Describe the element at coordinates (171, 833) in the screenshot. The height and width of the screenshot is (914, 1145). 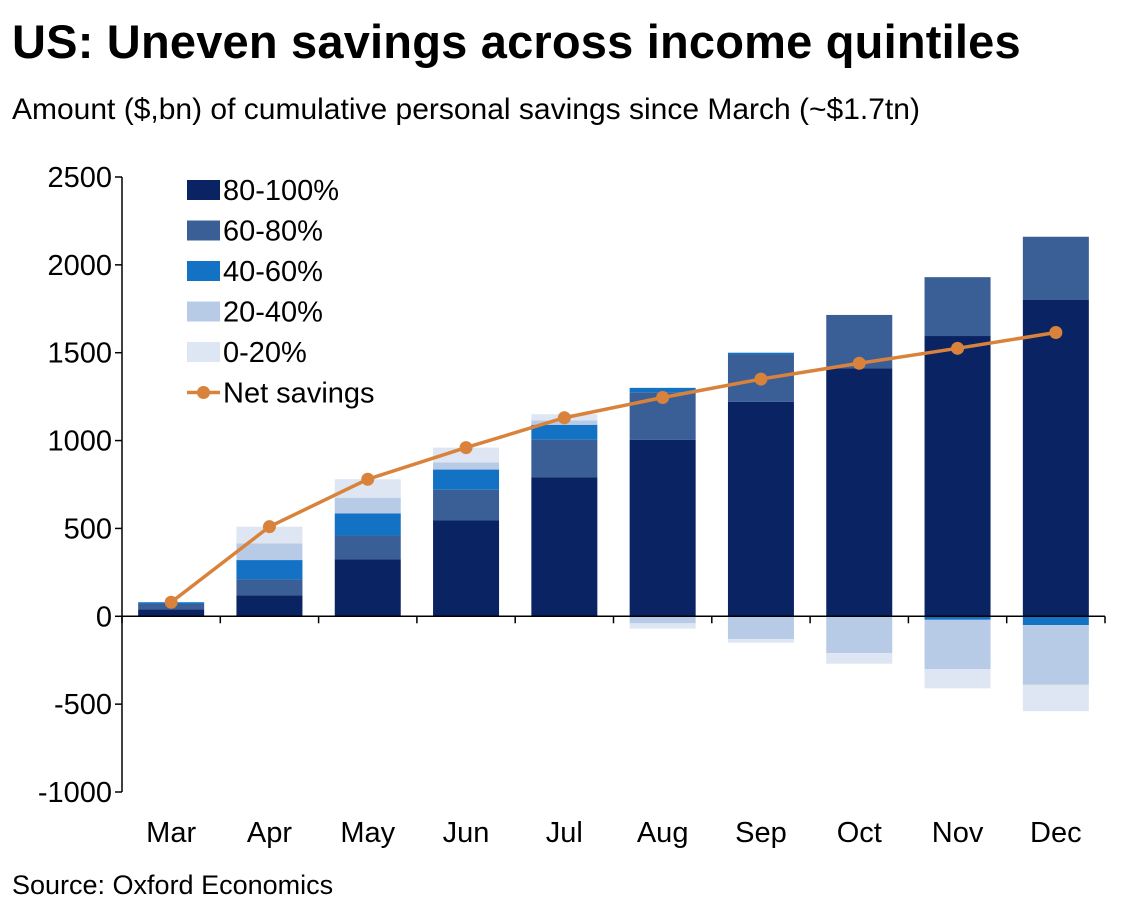
I see `x-tick-label: Mar` at that location.